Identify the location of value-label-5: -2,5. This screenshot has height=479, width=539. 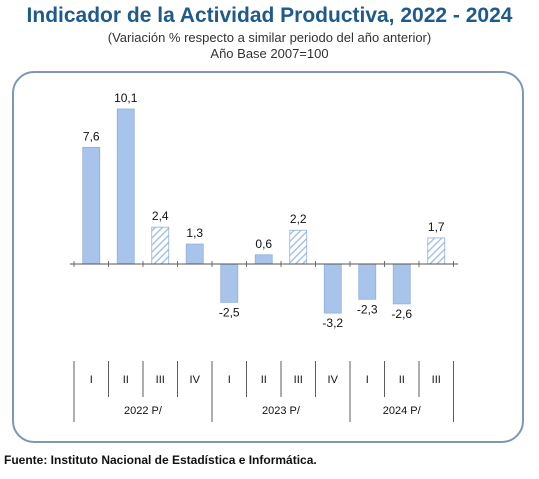
(229, 312).